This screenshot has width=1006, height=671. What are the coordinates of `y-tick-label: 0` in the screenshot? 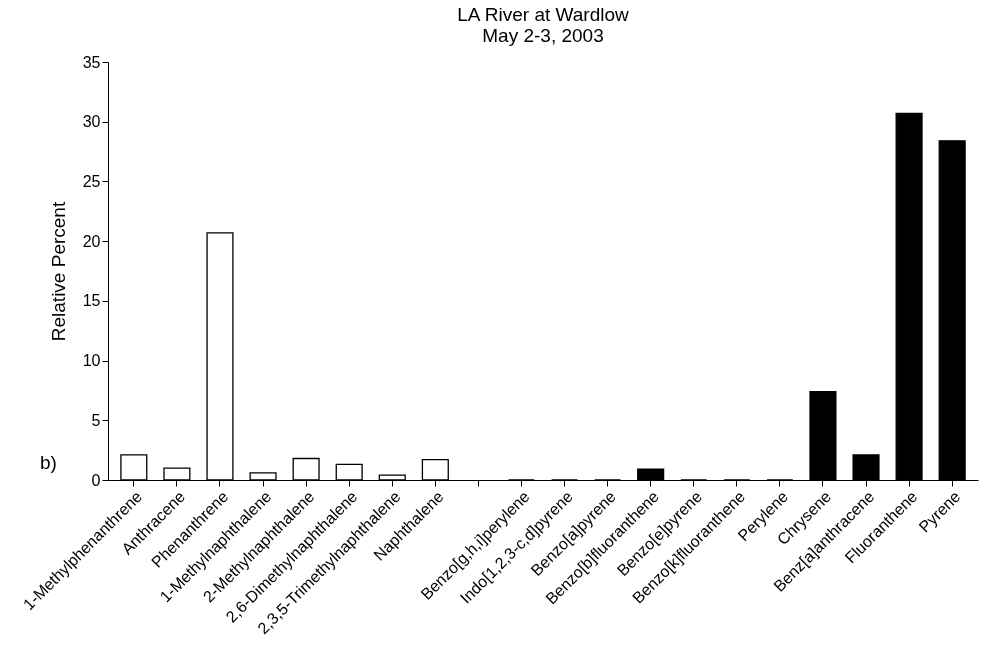 It's located at (96, 480).